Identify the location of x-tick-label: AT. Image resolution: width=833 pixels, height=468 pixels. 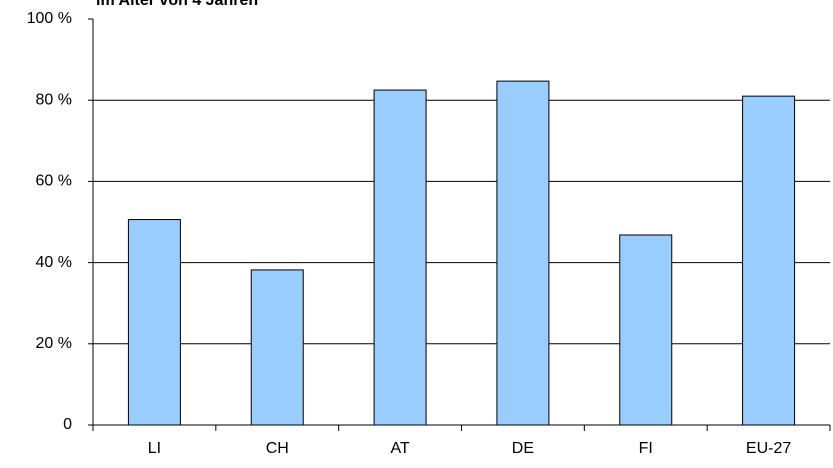
(399, 448).